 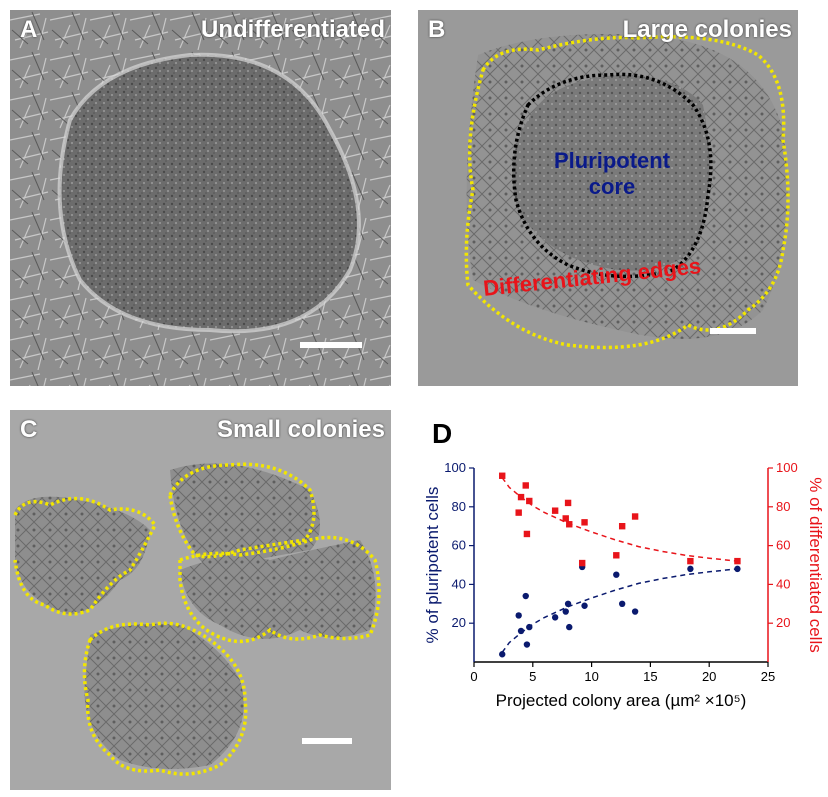 I want to click on core-label-line1: Pluripotent, so click(x=612, y=160).